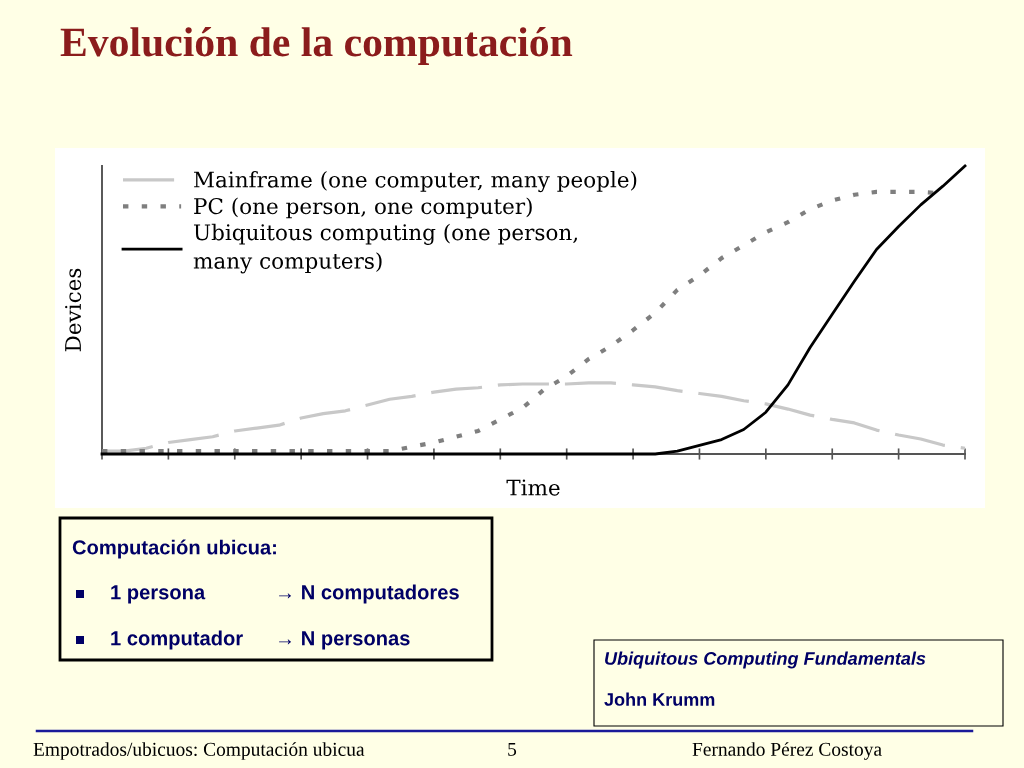 This screenshot has width=1024, height=768. I want to click on text: → N personas, so click(344, 640).